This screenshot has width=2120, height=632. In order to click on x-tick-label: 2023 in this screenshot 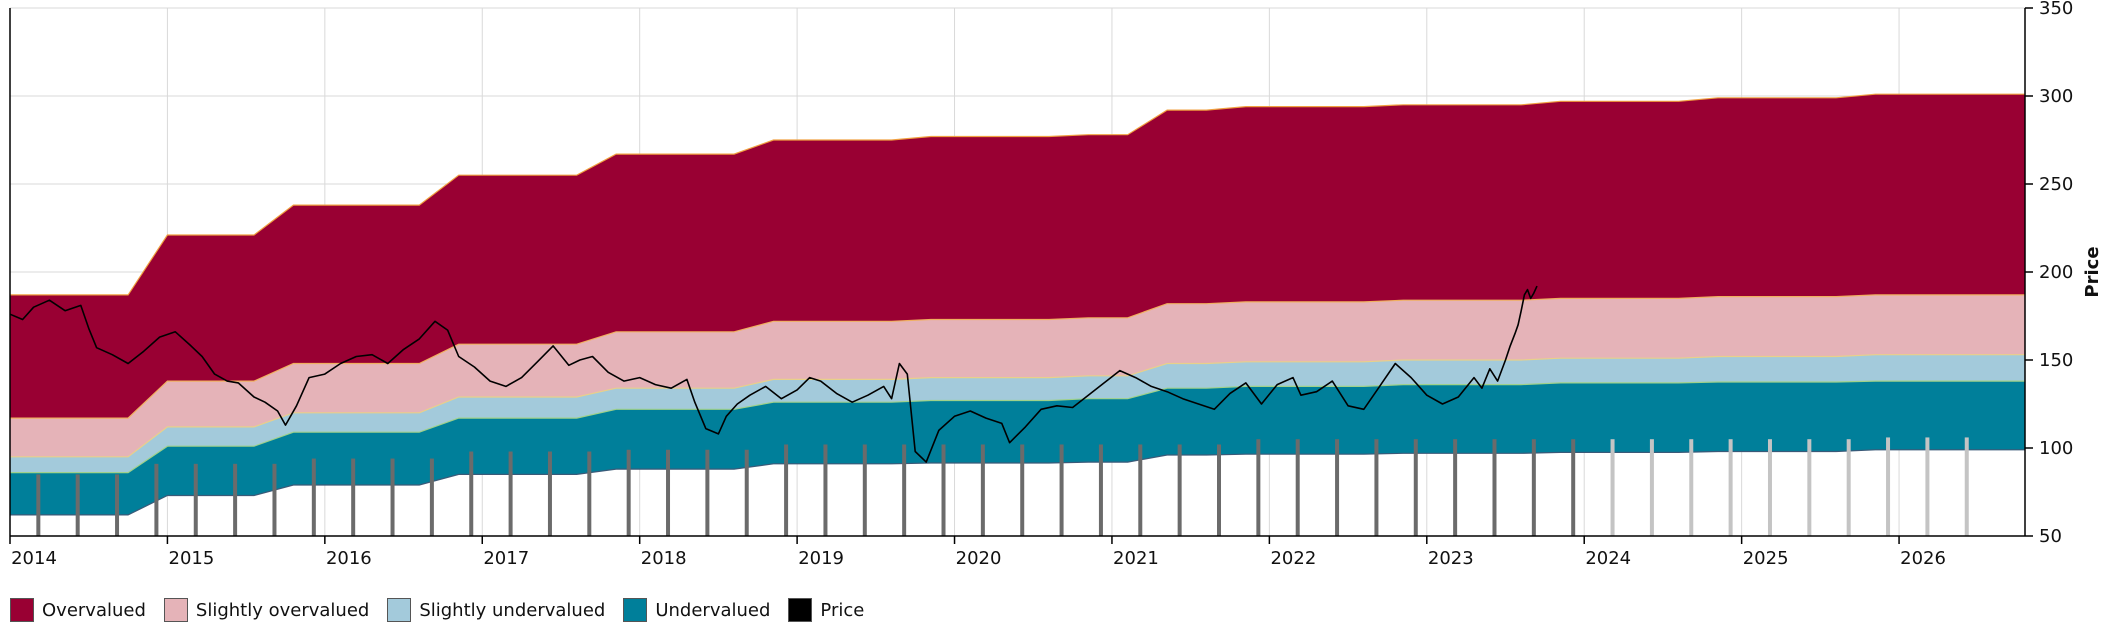, I will do `click(1451, 558)`.